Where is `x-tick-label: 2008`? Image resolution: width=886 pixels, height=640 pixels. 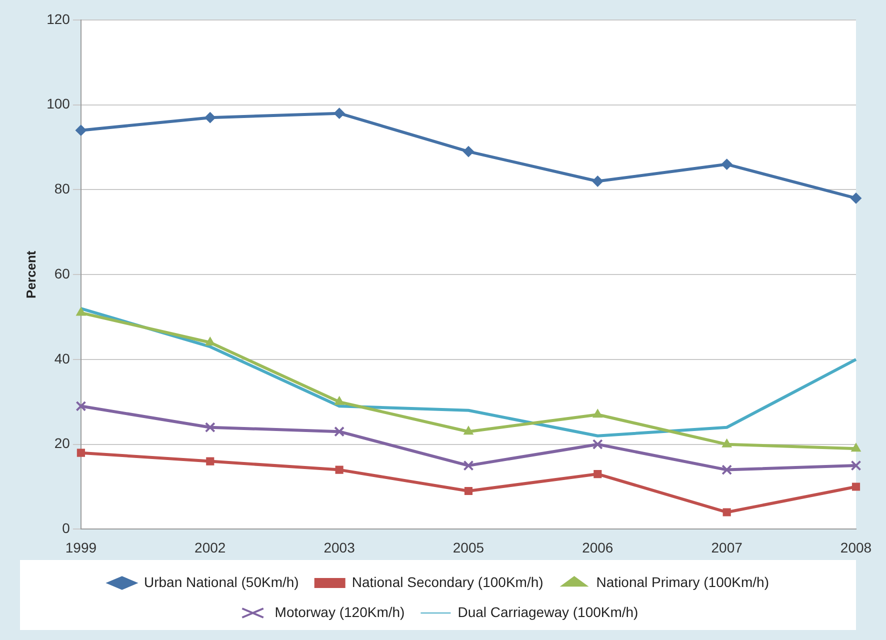
x-tick-label: 2008 is located at coordinates (856, 547).